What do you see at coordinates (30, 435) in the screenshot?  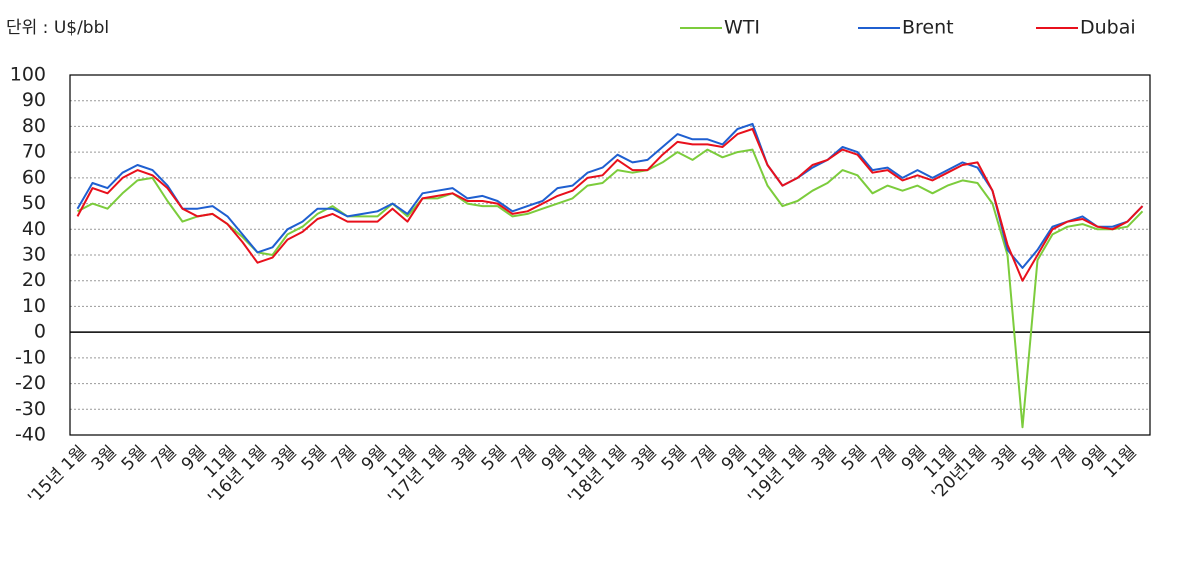 I see `y-tick-label: -40` at bounding box center [30, 435].